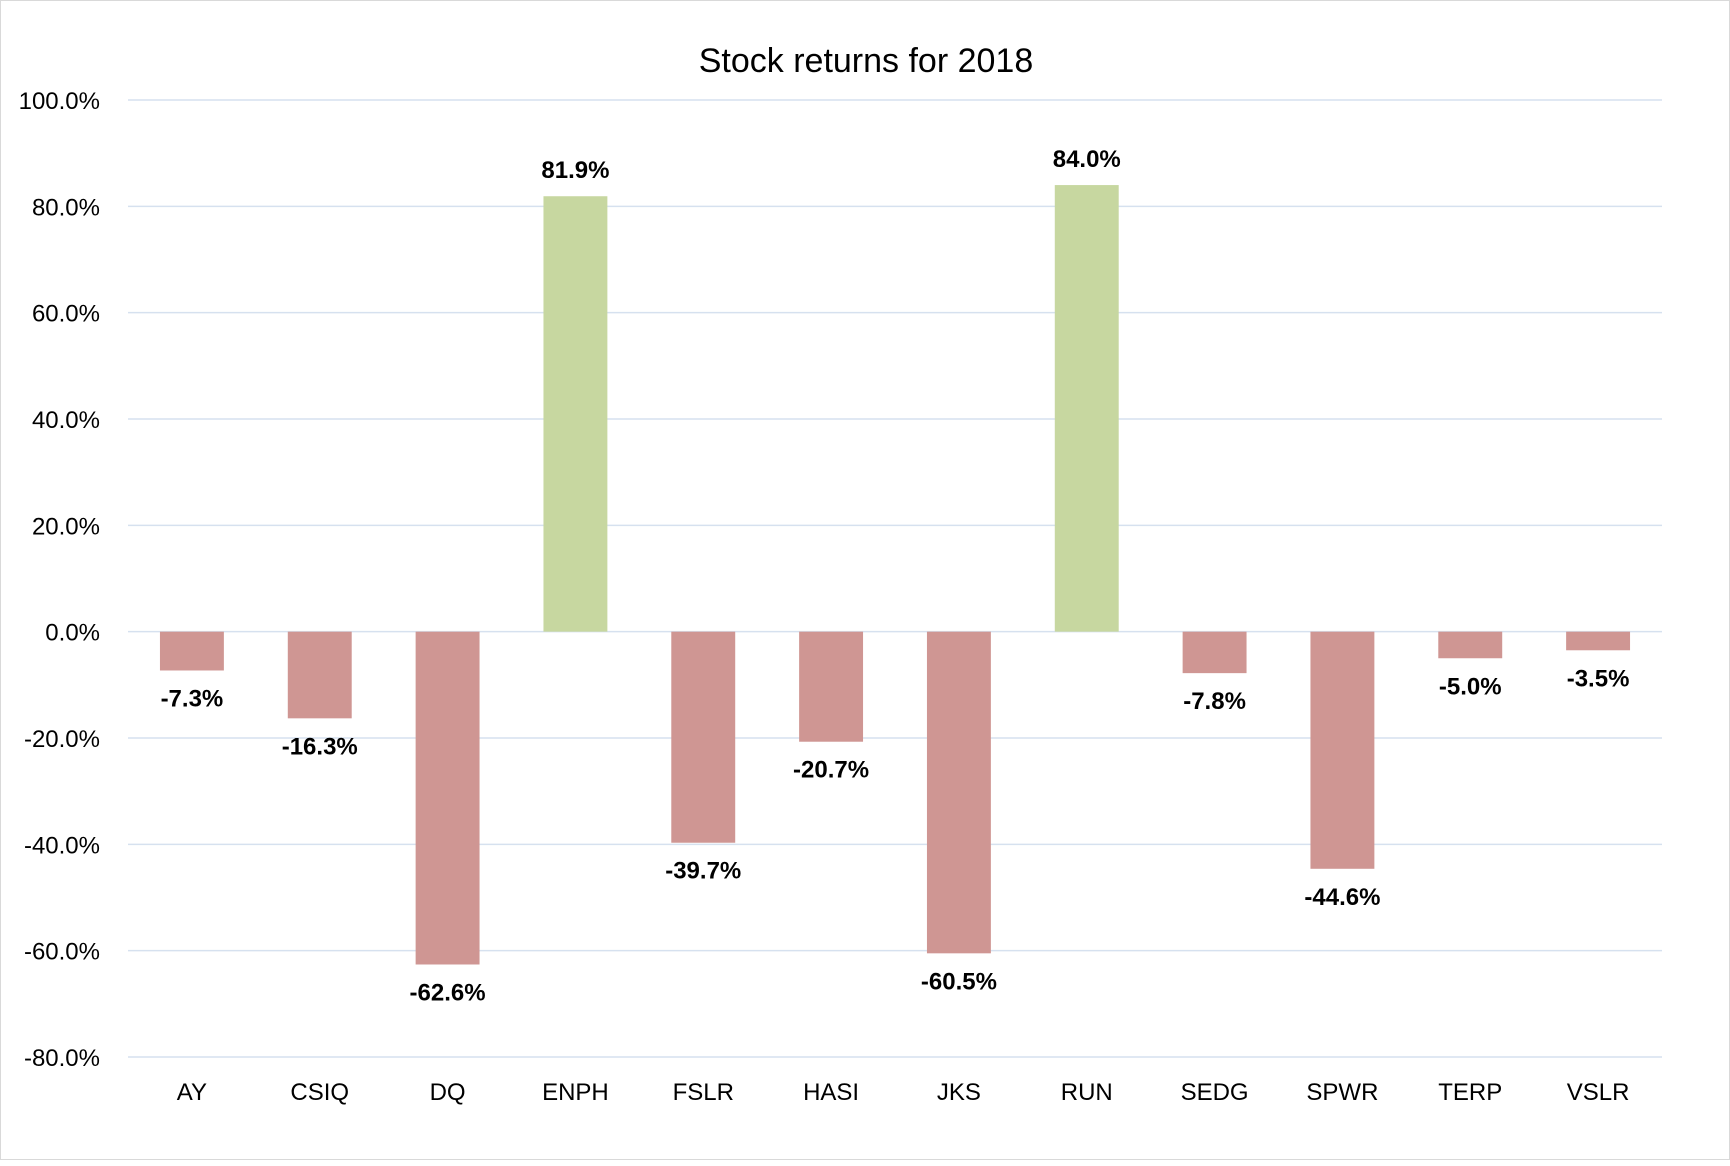 The image size is (1730, 1166). I want to click on bar-hasi, so click(831, 686).